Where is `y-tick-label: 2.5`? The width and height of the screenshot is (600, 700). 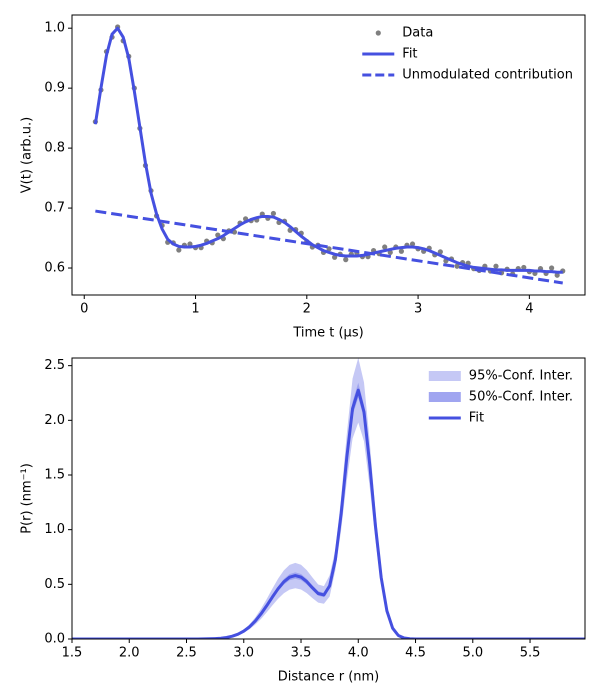
y-tick-label: 2.5 is located at coordinates (54, 365).